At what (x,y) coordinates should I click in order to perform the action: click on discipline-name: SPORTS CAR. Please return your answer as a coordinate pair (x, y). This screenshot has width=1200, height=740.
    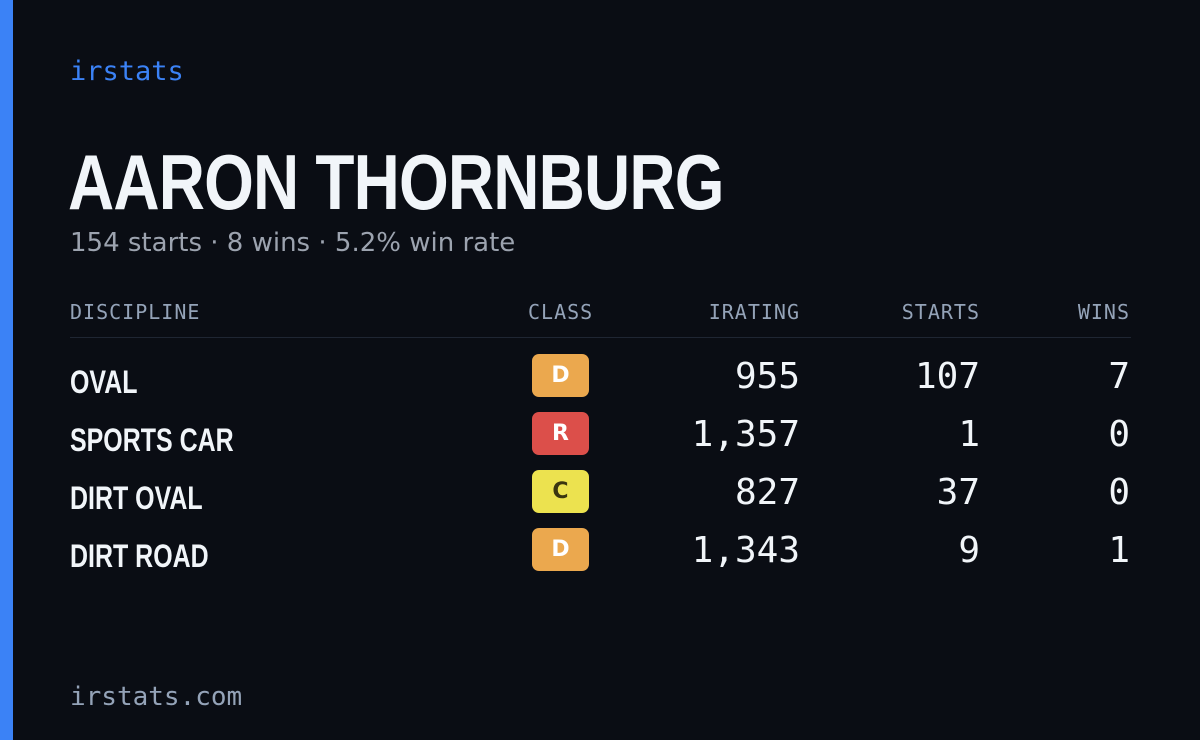
    Looking at the image, I should click on (152, 440).